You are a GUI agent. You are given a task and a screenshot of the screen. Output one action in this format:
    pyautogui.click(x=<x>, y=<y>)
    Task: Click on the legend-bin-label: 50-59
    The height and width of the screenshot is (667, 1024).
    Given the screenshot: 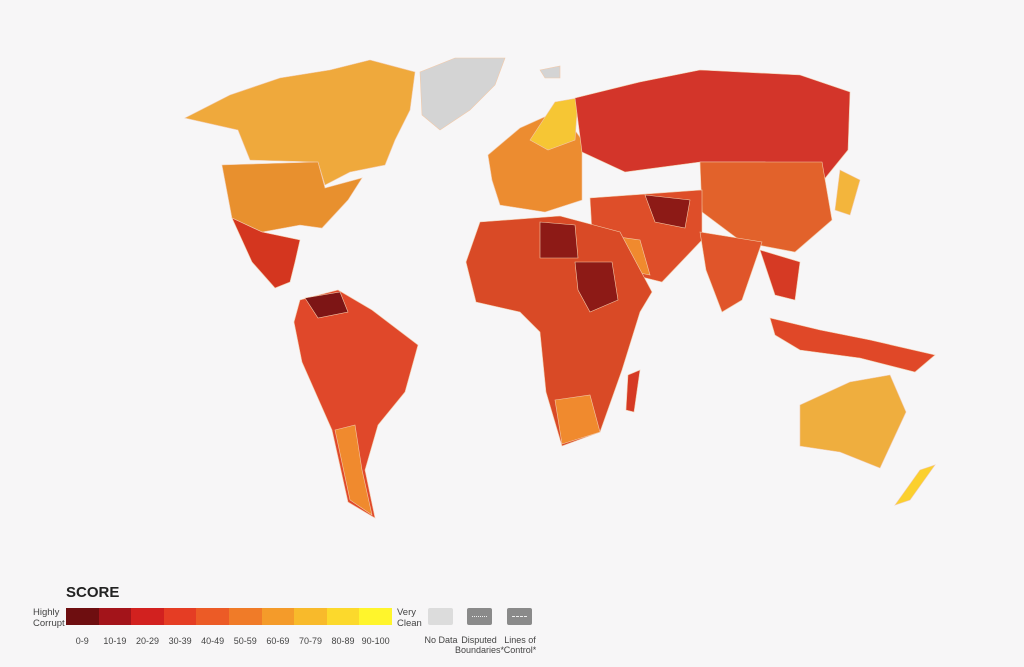 What is the action you would take?
    pyautogui.click(x=245, y=641)
    